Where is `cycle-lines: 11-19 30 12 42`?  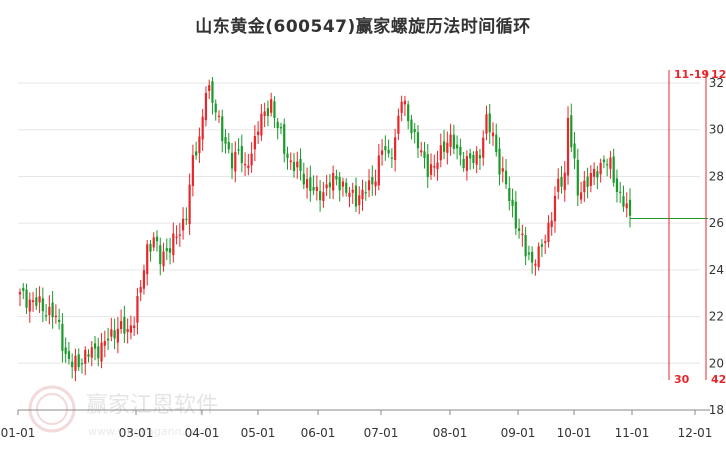
cycle-lines: 11-19 30 12 42 is located at coordinates (697, 227).